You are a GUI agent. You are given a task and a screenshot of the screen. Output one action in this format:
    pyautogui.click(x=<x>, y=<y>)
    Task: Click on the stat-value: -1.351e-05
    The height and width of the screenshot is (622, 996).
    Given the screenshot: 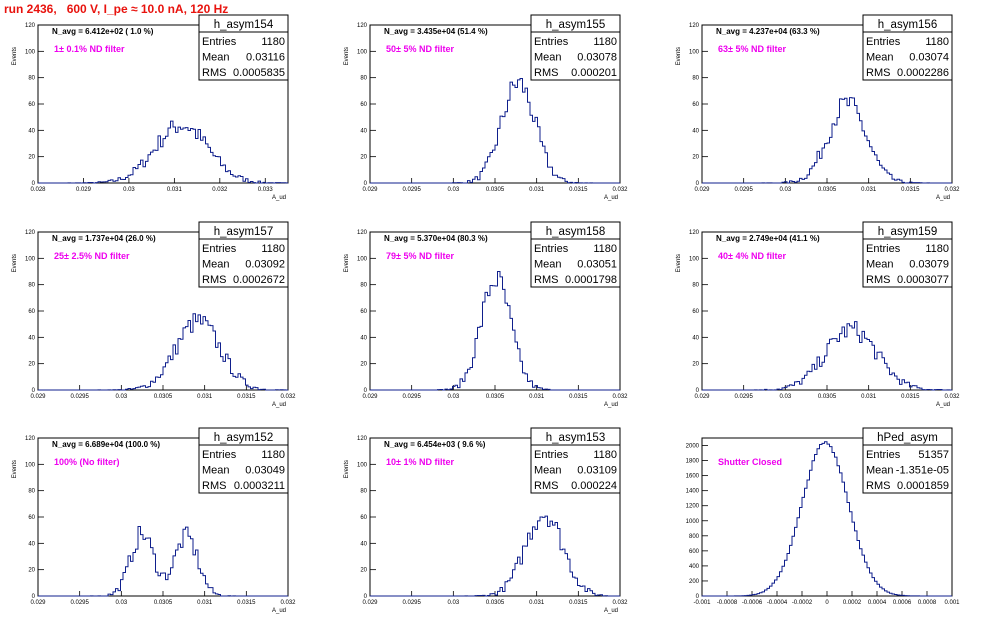 What is the action you would take?
    pyautogui.click(x=922, y=471)
    